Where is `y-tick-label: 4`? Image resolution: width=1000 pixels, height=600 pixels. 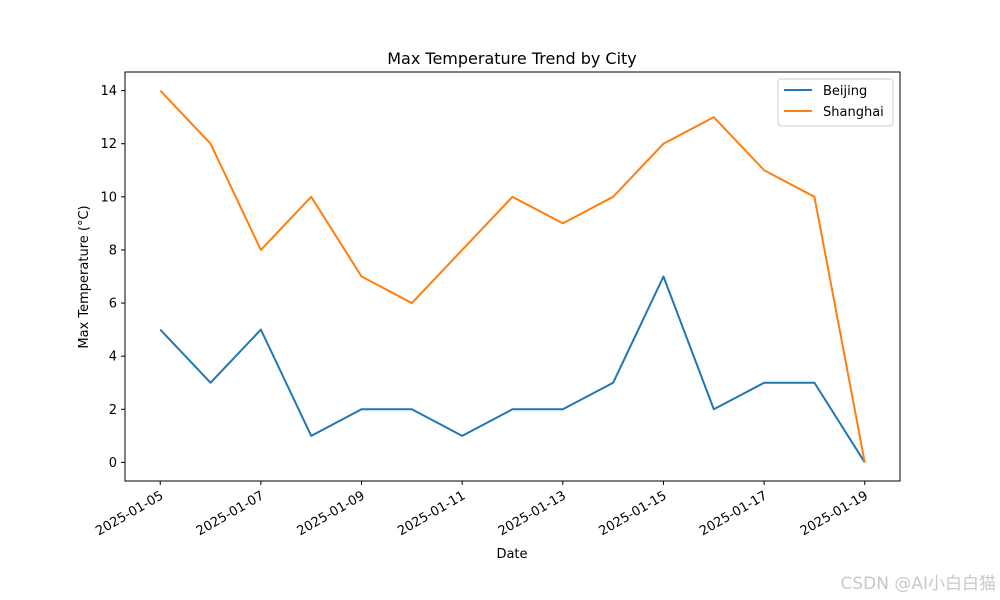
y-tick-label: 4 is located at coordinates (113, 357).